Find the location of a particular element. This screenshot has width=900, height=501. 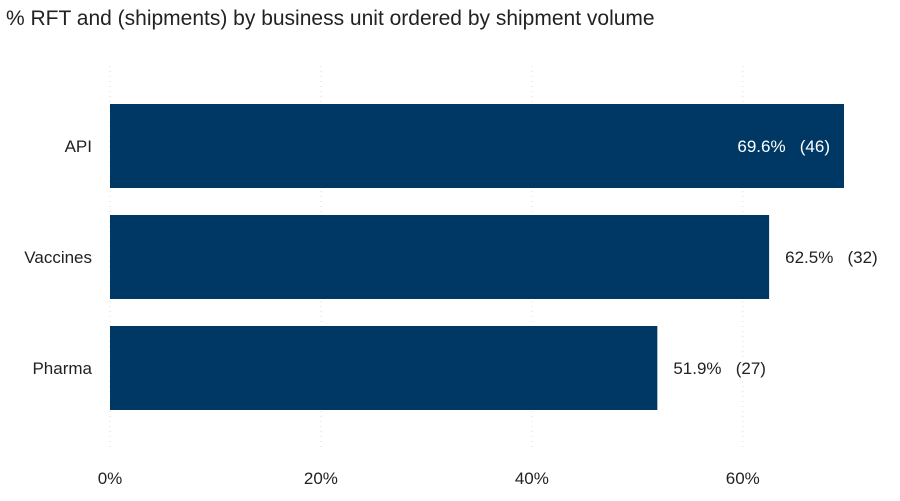

bar-vaccines is located at coordinates (440, 257).